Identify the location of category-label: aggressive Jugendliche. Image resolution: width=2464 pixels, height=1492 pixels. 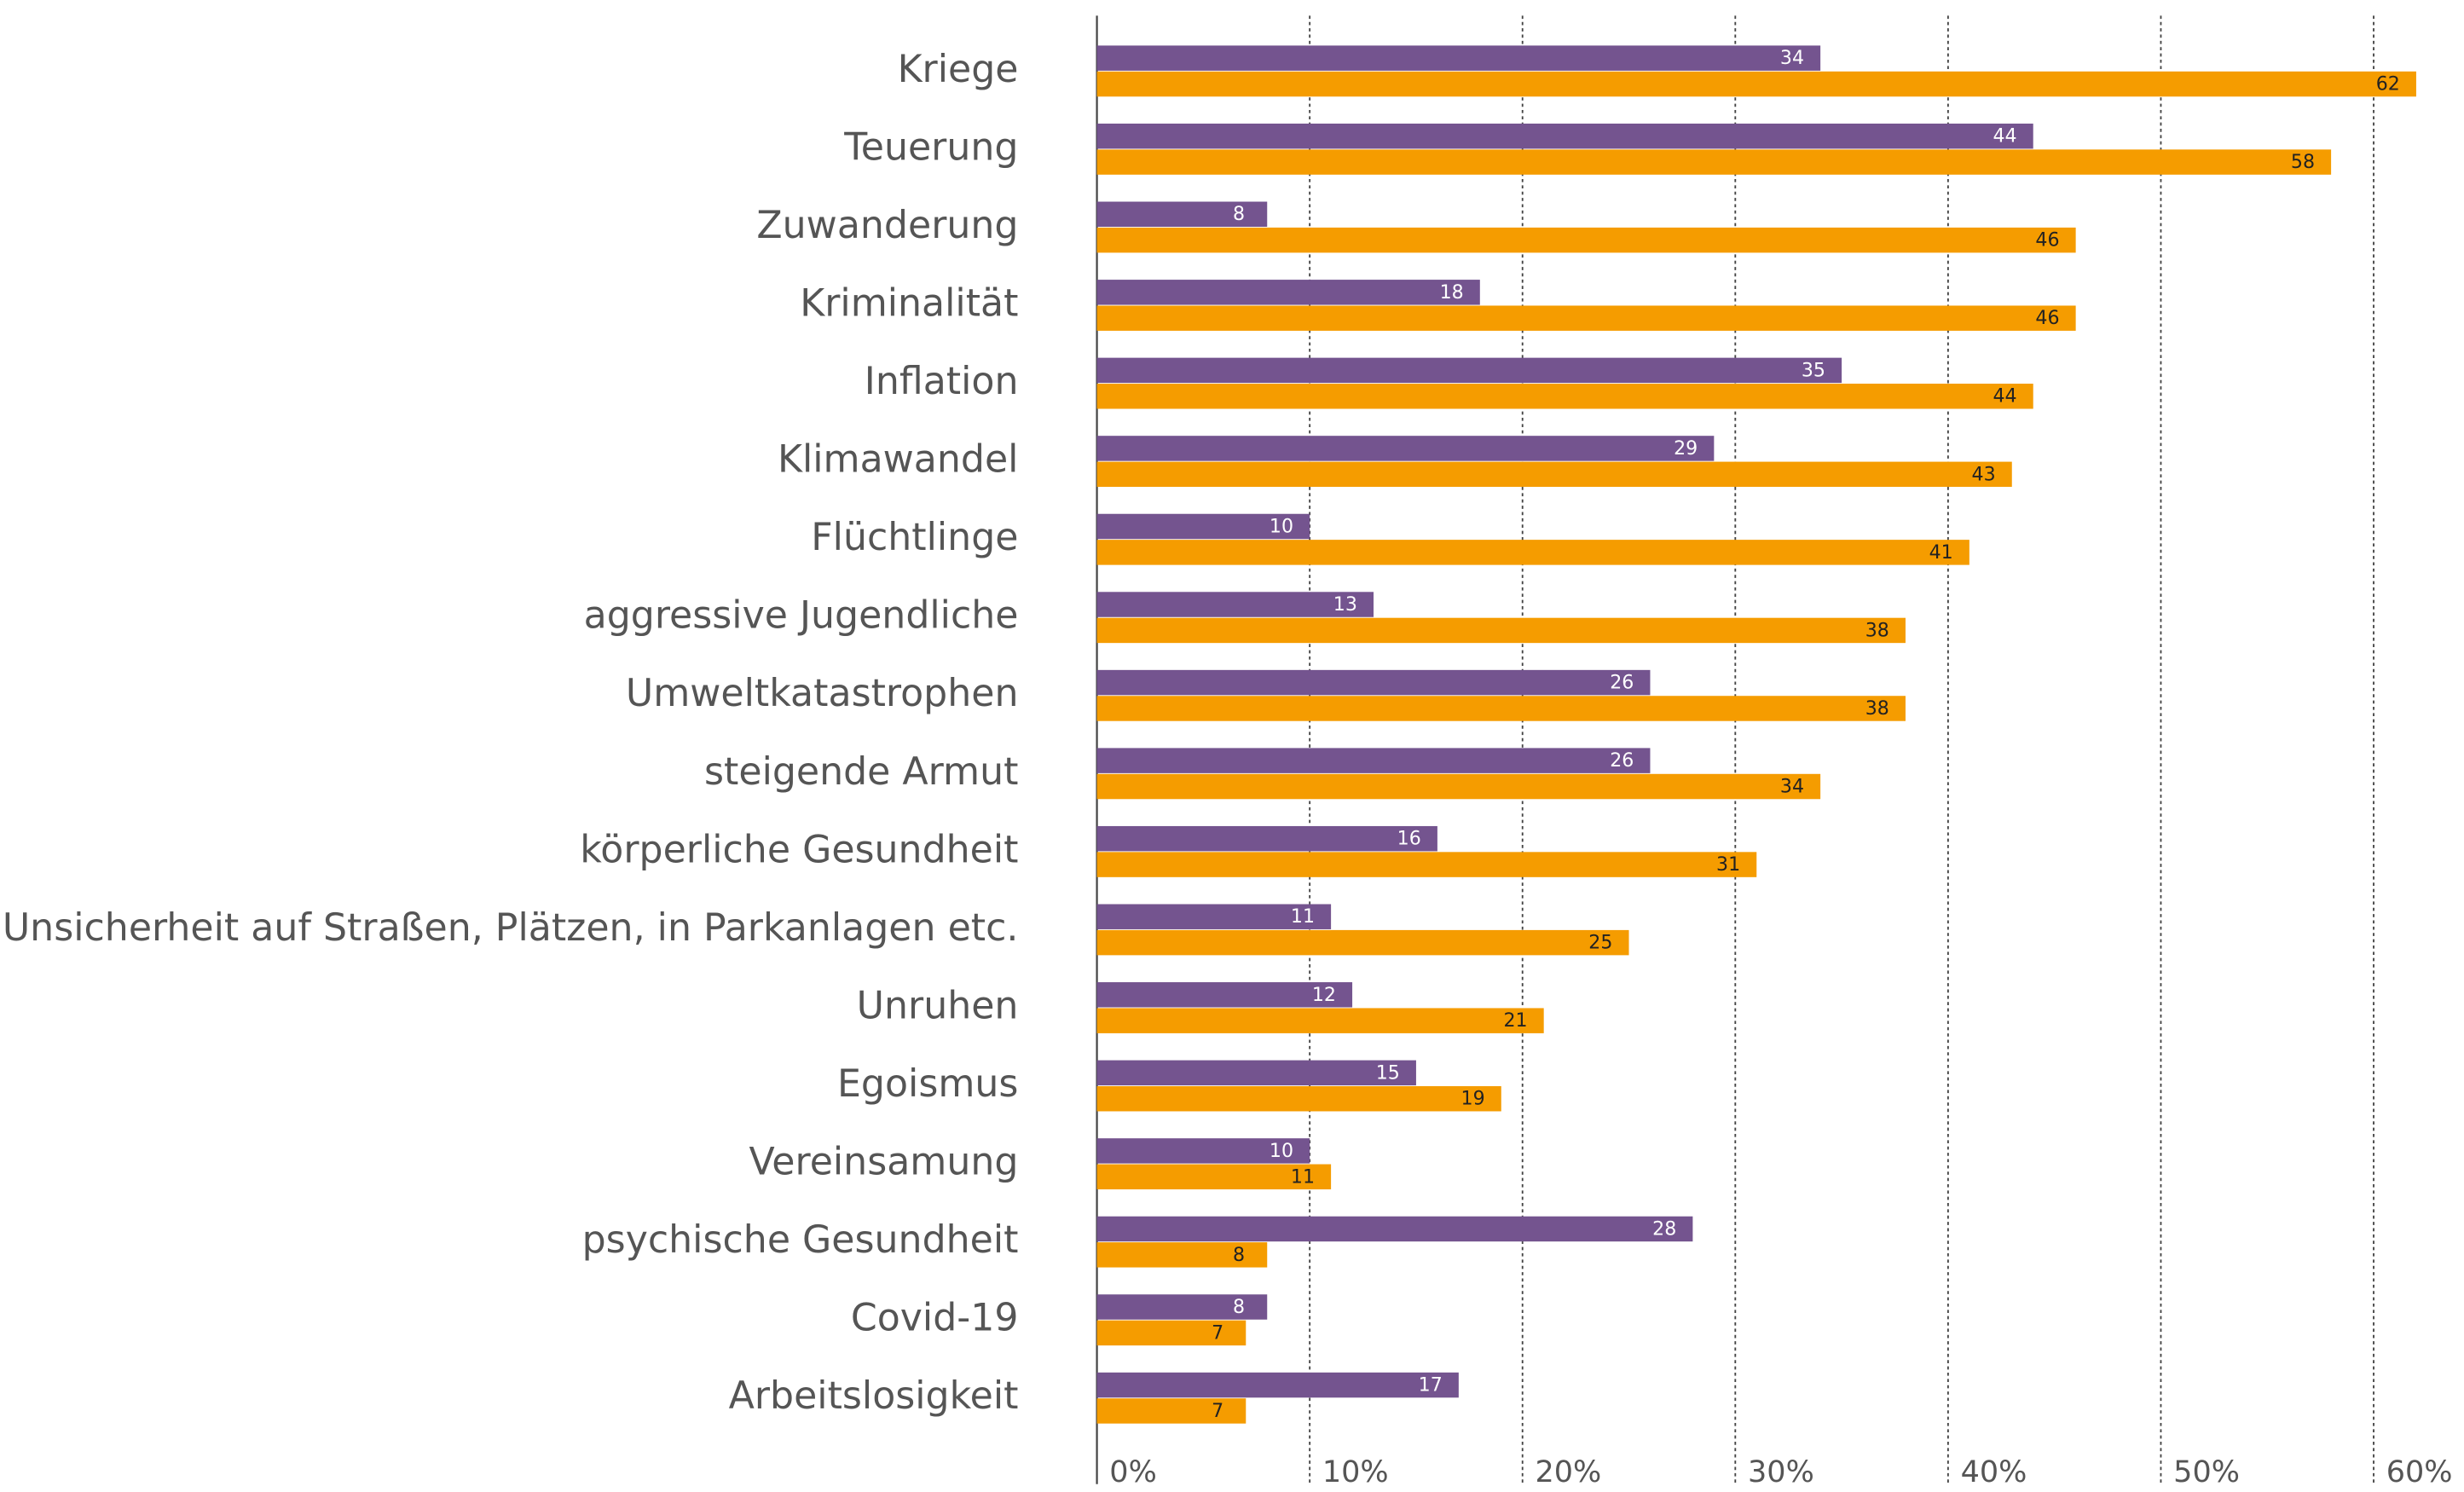
(801, 616).